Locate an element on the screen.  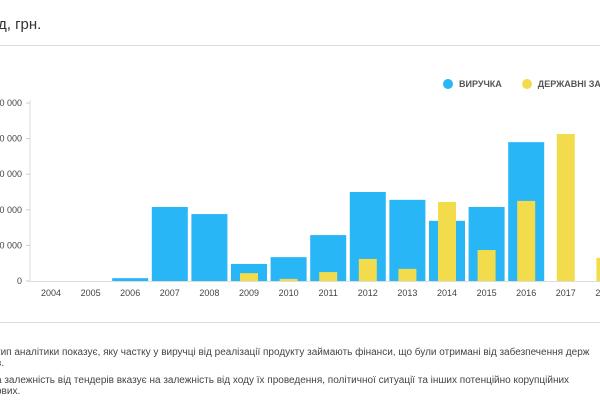
legend: ВИРУЧКА ДЕРЖАВНІ ЗАКУГ is located at coordinates (521, 84).